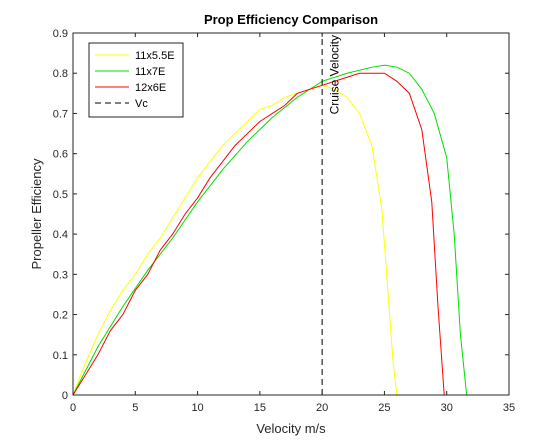 This screenshot has height=444, width=560. What do you see at coordinates (291, 19) in the screenshot?
I see `chart-title: Prop Efficiency Comparison` at bounding box center [291, 19].